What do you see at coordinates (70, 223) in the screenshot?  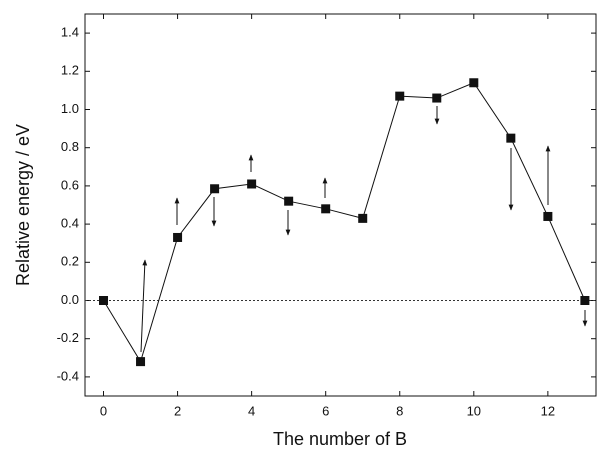 I see `y-tick-label: 0.4` at bounding box center [70, 223].